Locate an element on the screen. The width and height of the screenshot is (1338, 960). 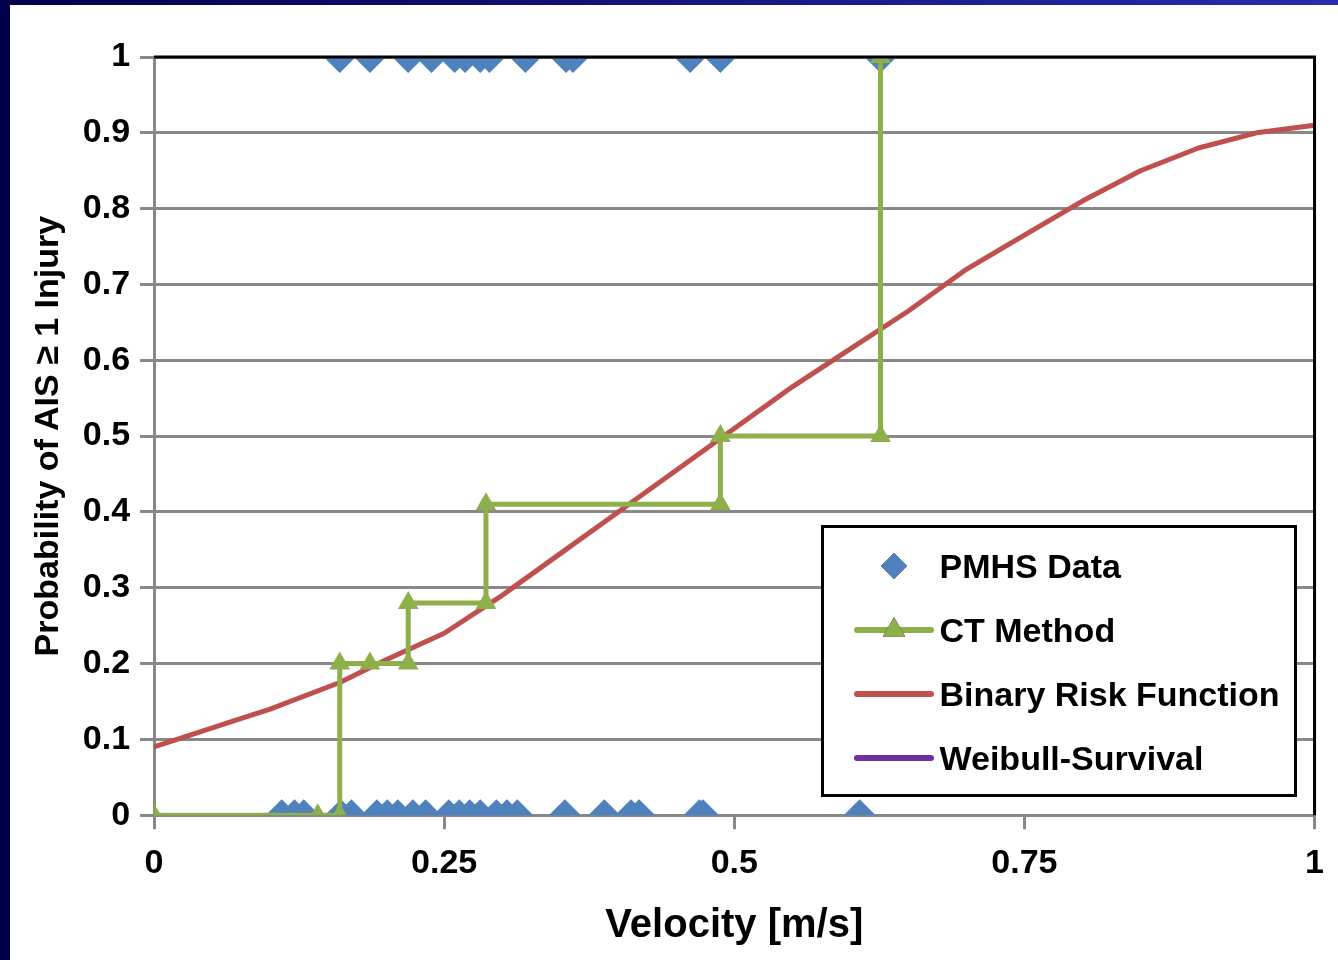
y-tick-label: 0.7 is located at coordinates (106, 281).